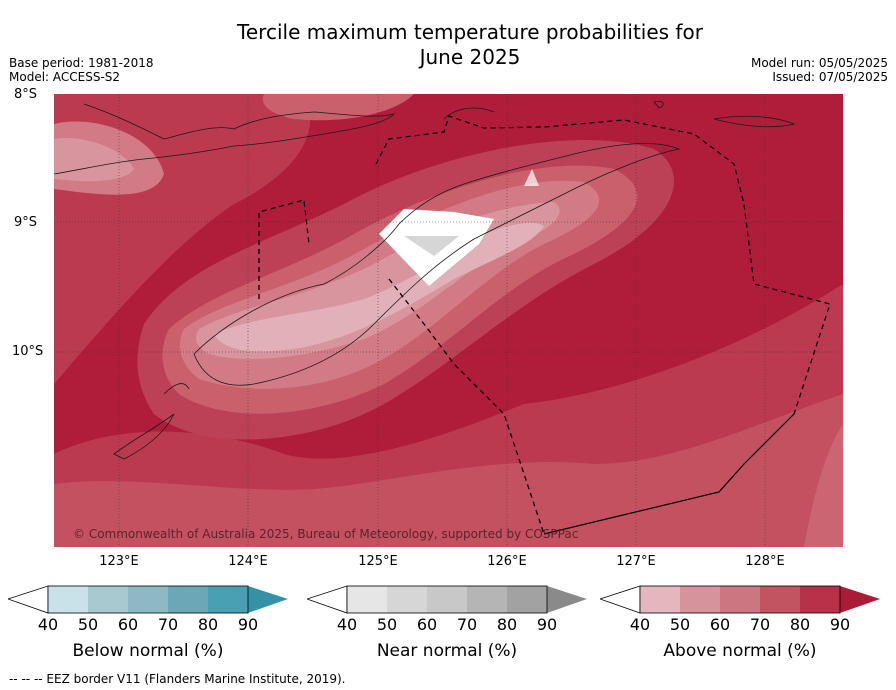 The height and width of the screenshot is (690, 896). Describe the element at coordinates (378, 561) in the screenshot. I see `lon-label-125e: 125°E` at that location.